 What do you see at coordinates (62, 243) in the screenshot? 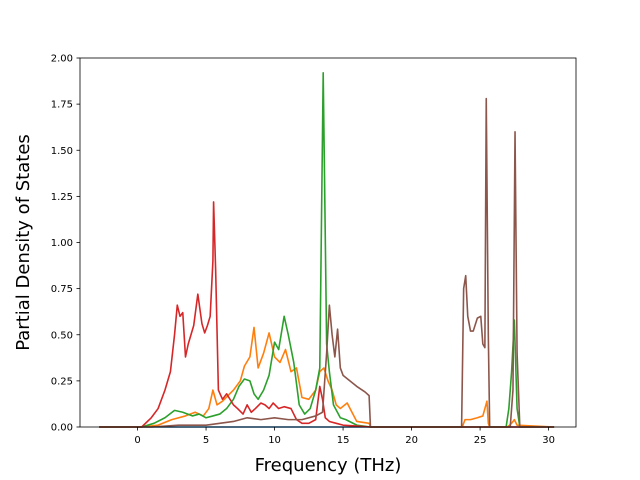
I see `y-tick-label: 1.00` at bounding box center [62, 243].